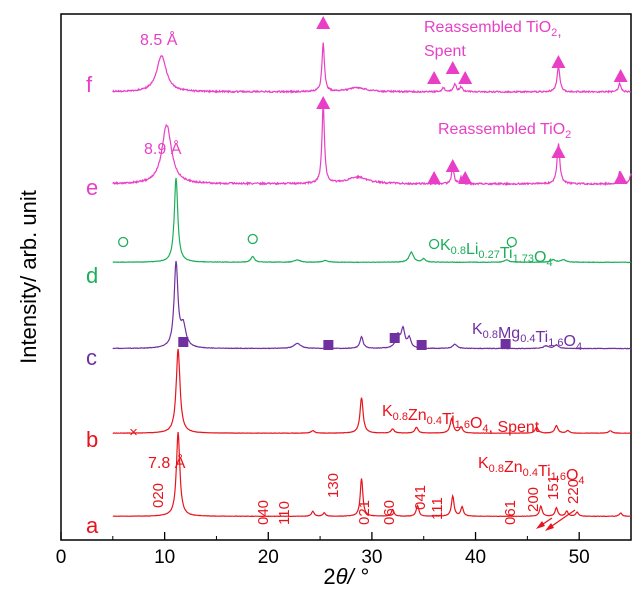 This screenshot has height=606, width=632. Describe the element at coordinates (268, 557) in the screenshot. I see `x-tick-label: 20` at that location.